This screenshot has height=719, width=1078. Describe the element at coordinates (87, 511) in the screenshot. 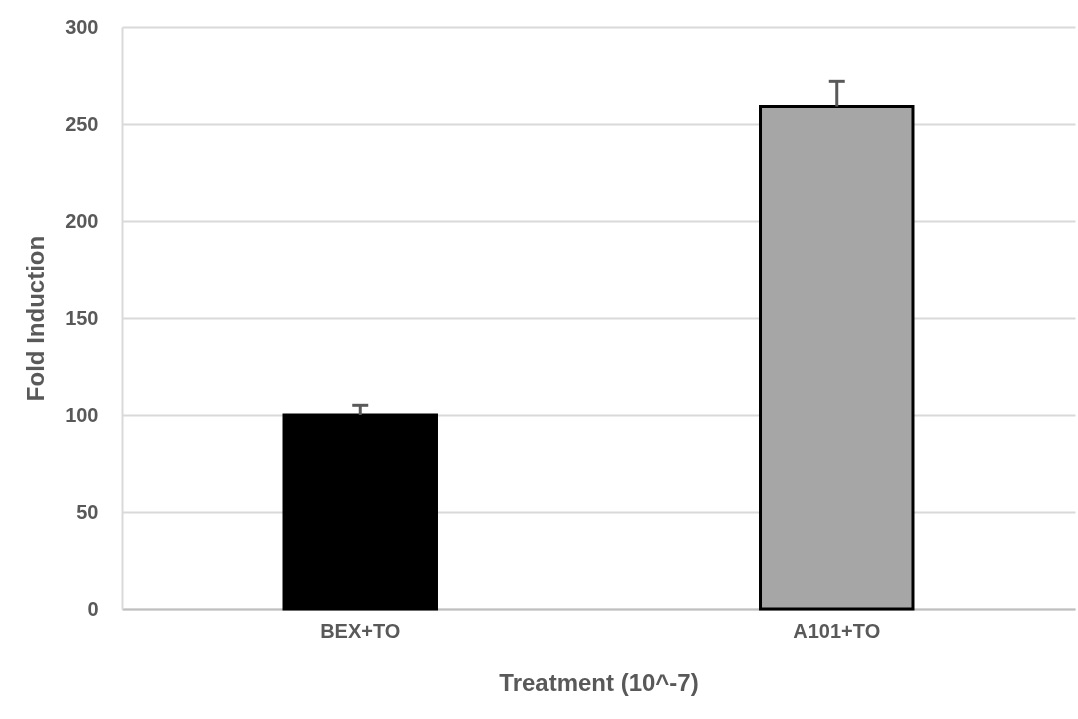

I see `y-tick-label: 50` at that location.